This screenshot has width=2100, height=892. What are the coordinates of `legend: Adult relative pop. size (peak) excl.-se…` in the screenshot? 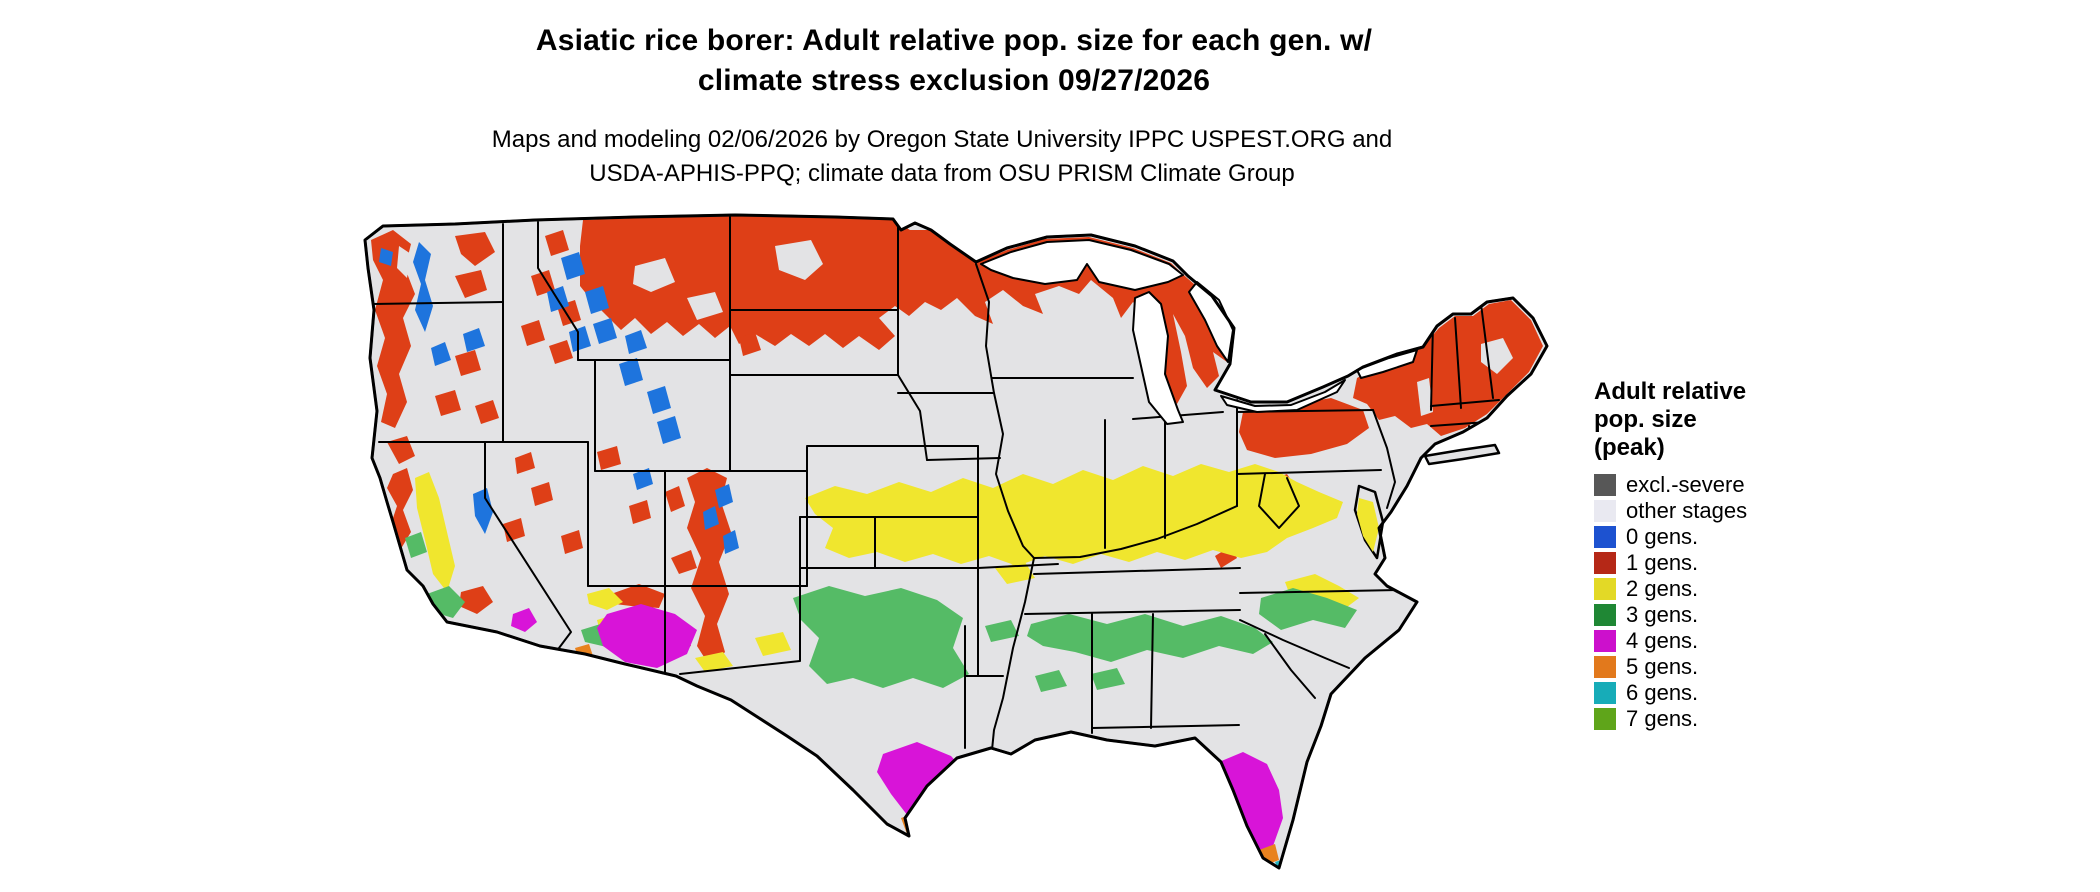 It's located at (1729, 556).